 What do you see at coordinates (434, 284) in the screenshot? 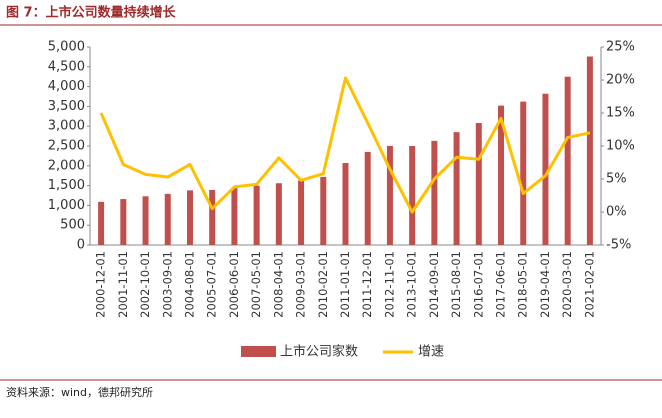
I see `x-tick-label: 2014-09-01` at bounding box center [434, 284].